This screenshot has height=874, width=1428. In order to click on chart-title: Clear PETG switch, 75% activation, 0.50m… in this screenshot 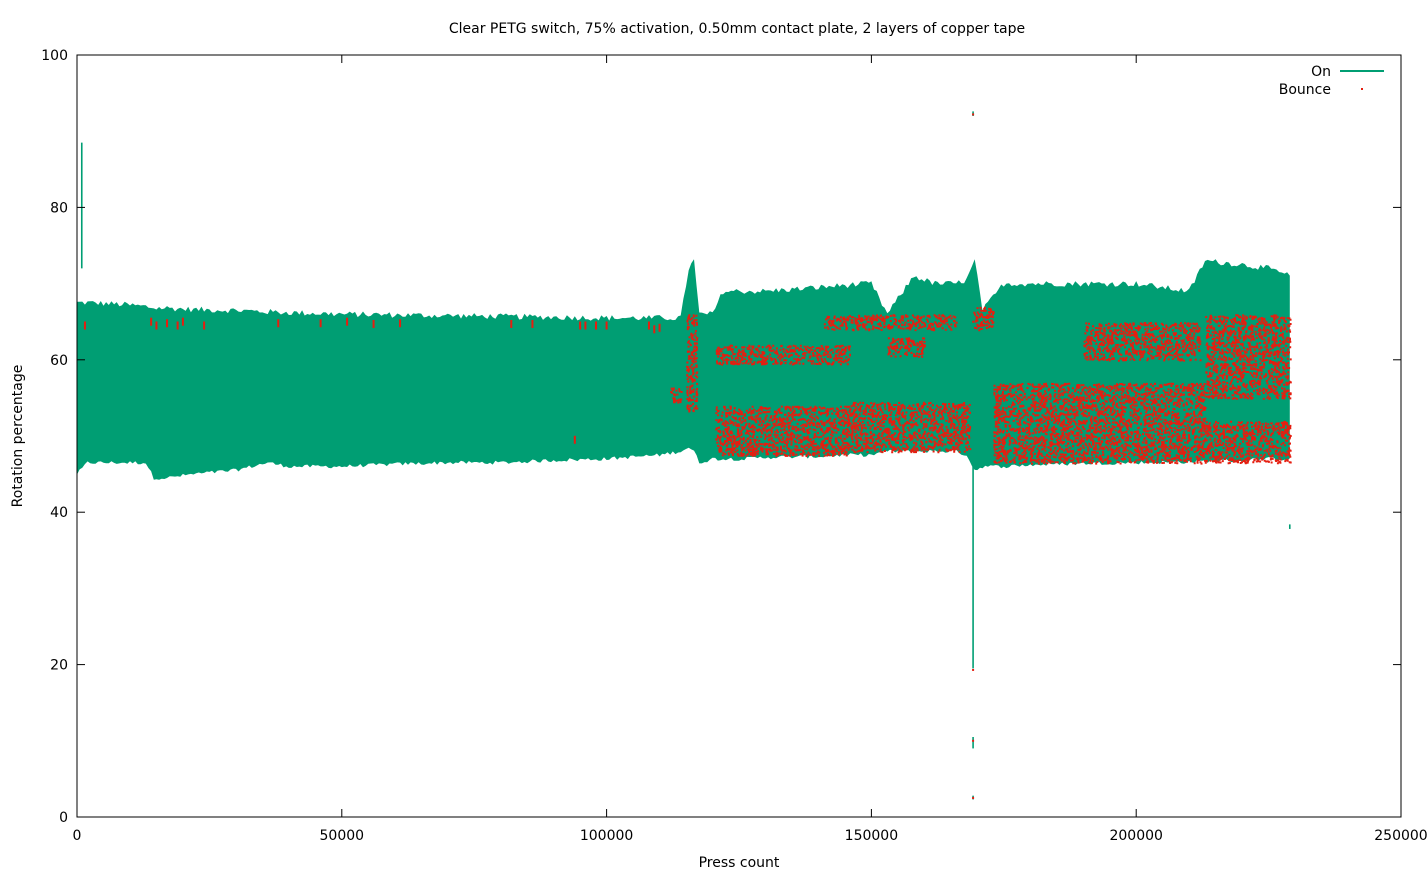, I will do `click(737, 29)`.